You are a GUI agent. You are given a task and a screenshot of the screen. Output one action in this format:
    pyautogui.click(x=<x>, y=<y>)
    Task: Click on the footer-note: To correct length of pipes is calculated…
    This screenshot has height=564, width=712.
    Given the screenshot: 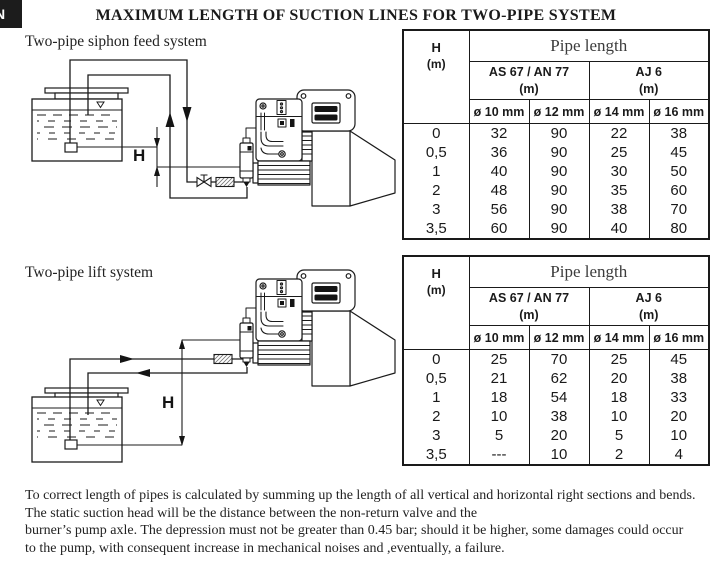 What is the action you would take?
    pyautogui.click(x=368, y=522)
    